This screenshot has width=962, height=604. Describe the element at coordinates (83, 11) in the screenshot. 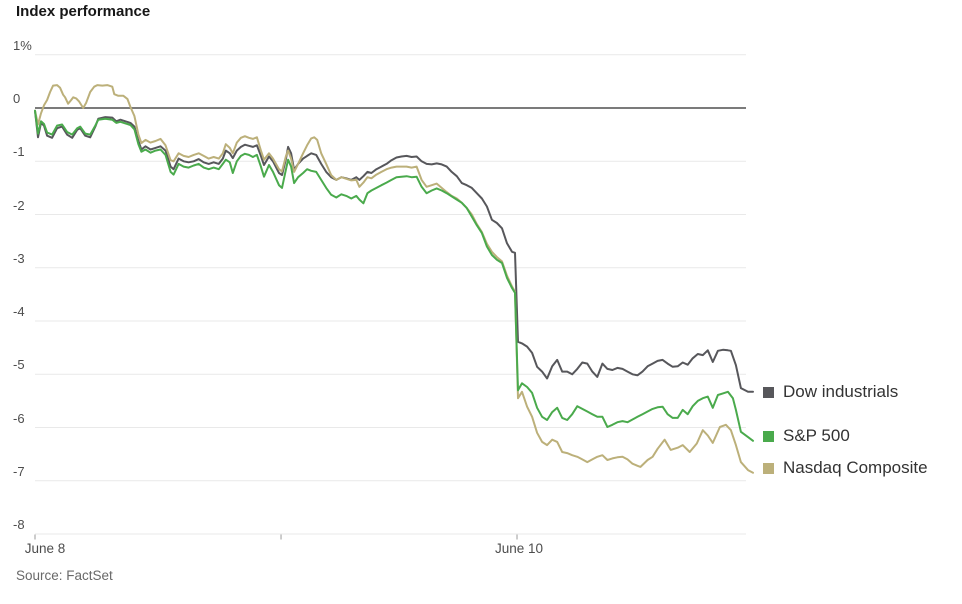

I see `chart-title: Index performance` at that location.